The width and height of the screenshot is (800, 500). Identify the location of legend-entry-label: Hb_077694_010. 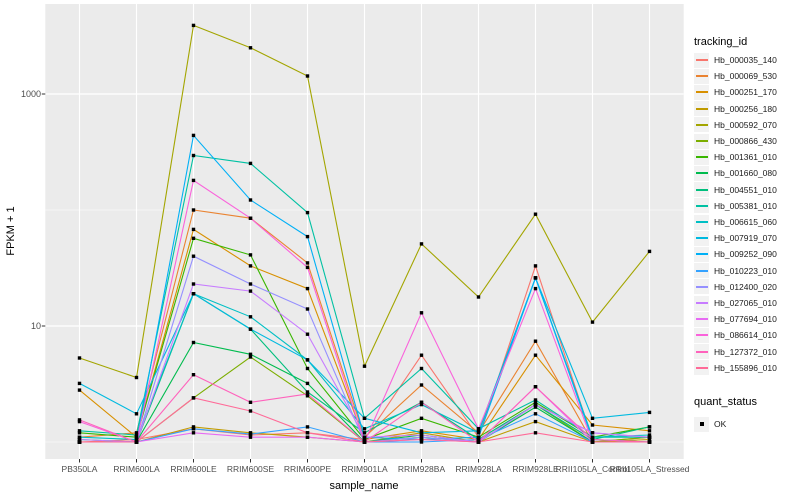
(745, 319).